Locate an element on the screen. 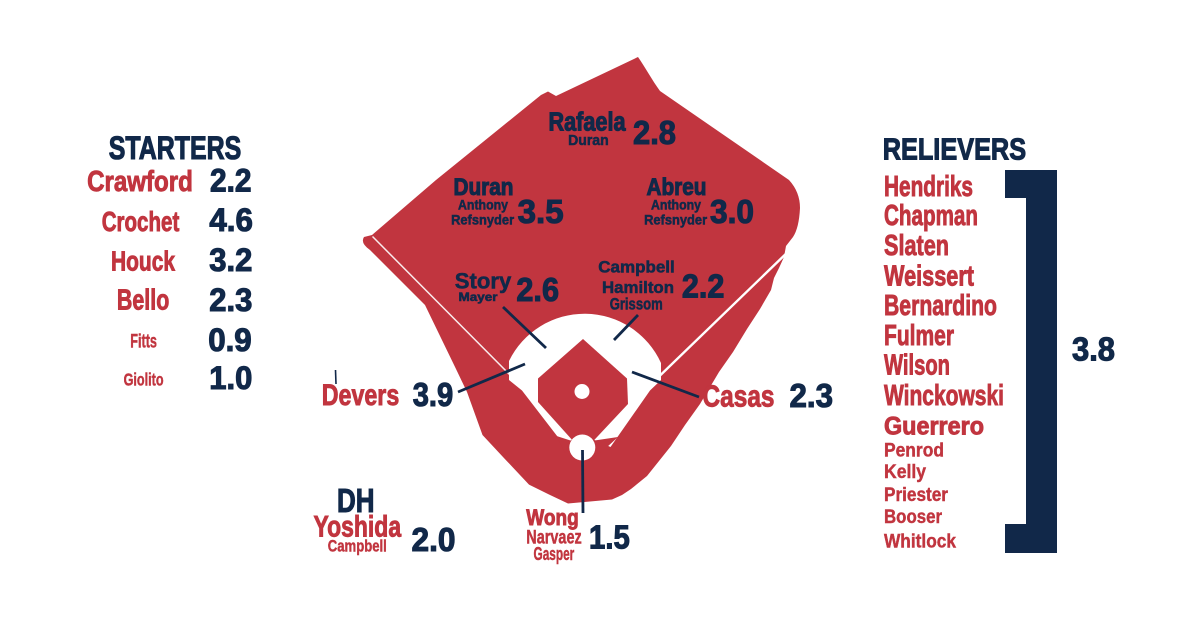  svg-text: Chapman is located at coordinates (931, 216).